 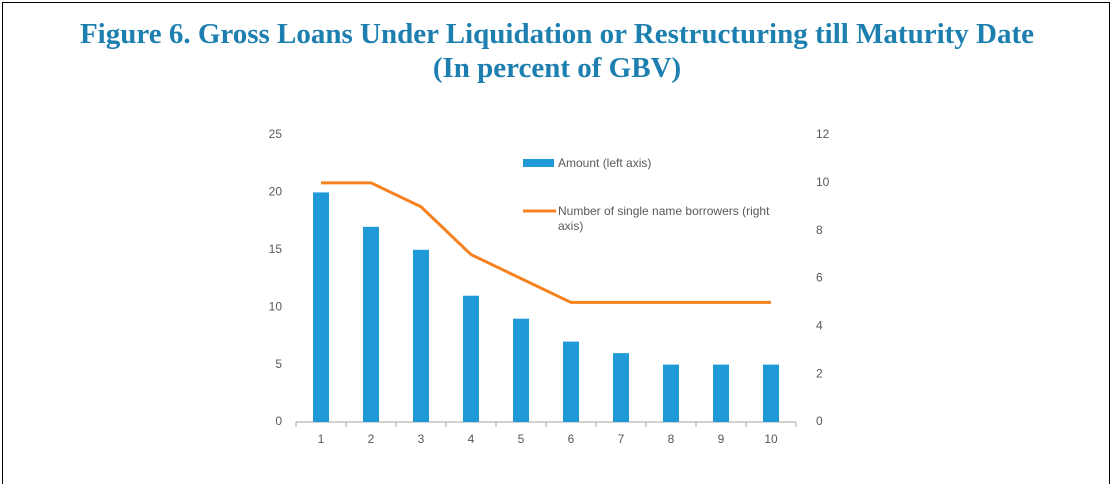 I want to click on chart-subtitle: (In percent of GBV), so click(x=557, y=68).